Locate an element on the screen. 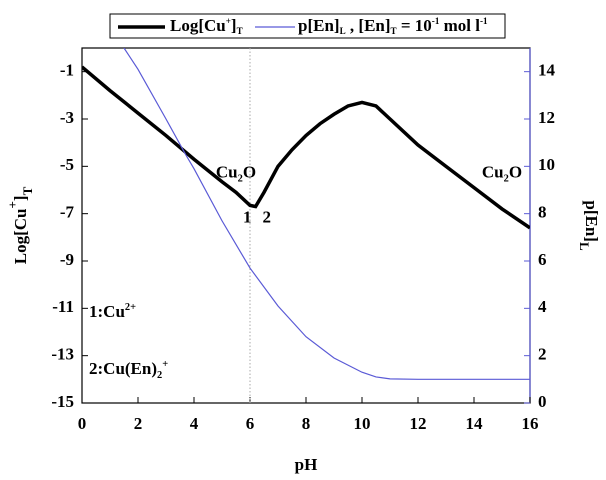 Image resolution: width=606 pixels, height=480 pixels. x-tick-label: 16 is located at coordinates (530, 423).